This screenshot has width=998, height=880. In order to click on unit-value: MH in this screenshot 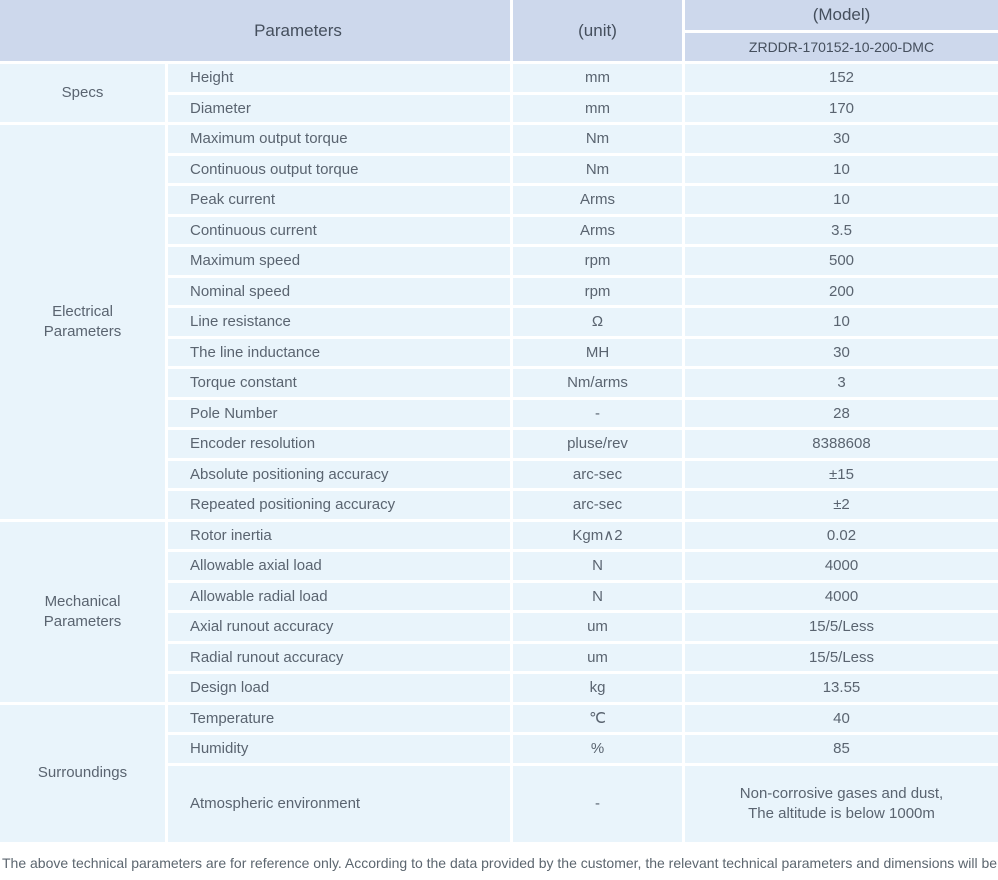, I will do `click(597, 352)`.